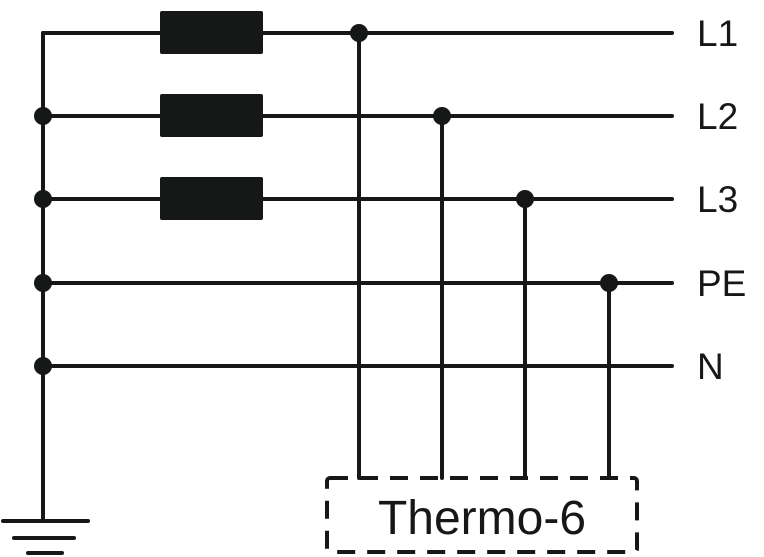 The height and width of the screenshot is (557, 764). I want to click on ground-icon, so click(45, 537).